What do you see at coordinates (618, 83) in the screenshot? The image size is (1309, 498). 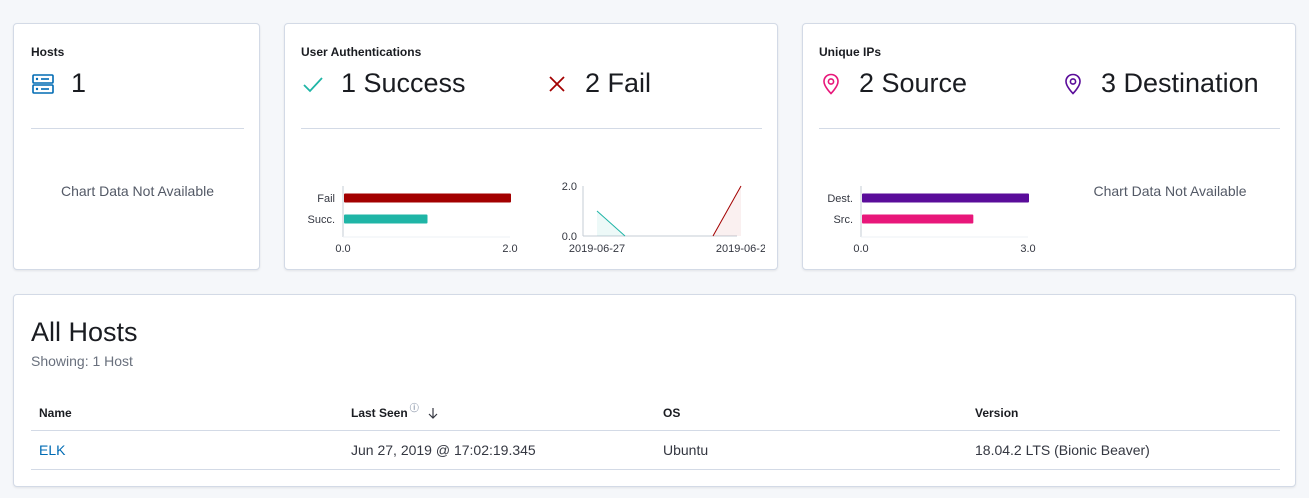 I see `auth-fail-count: 2 Fail` at bounding box center [618, 83].